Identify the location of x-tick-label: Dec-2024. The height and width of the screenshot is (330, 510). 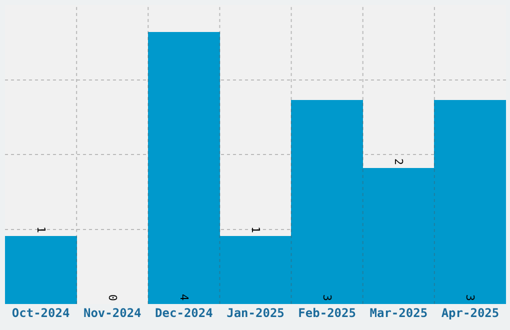
(184, 313).